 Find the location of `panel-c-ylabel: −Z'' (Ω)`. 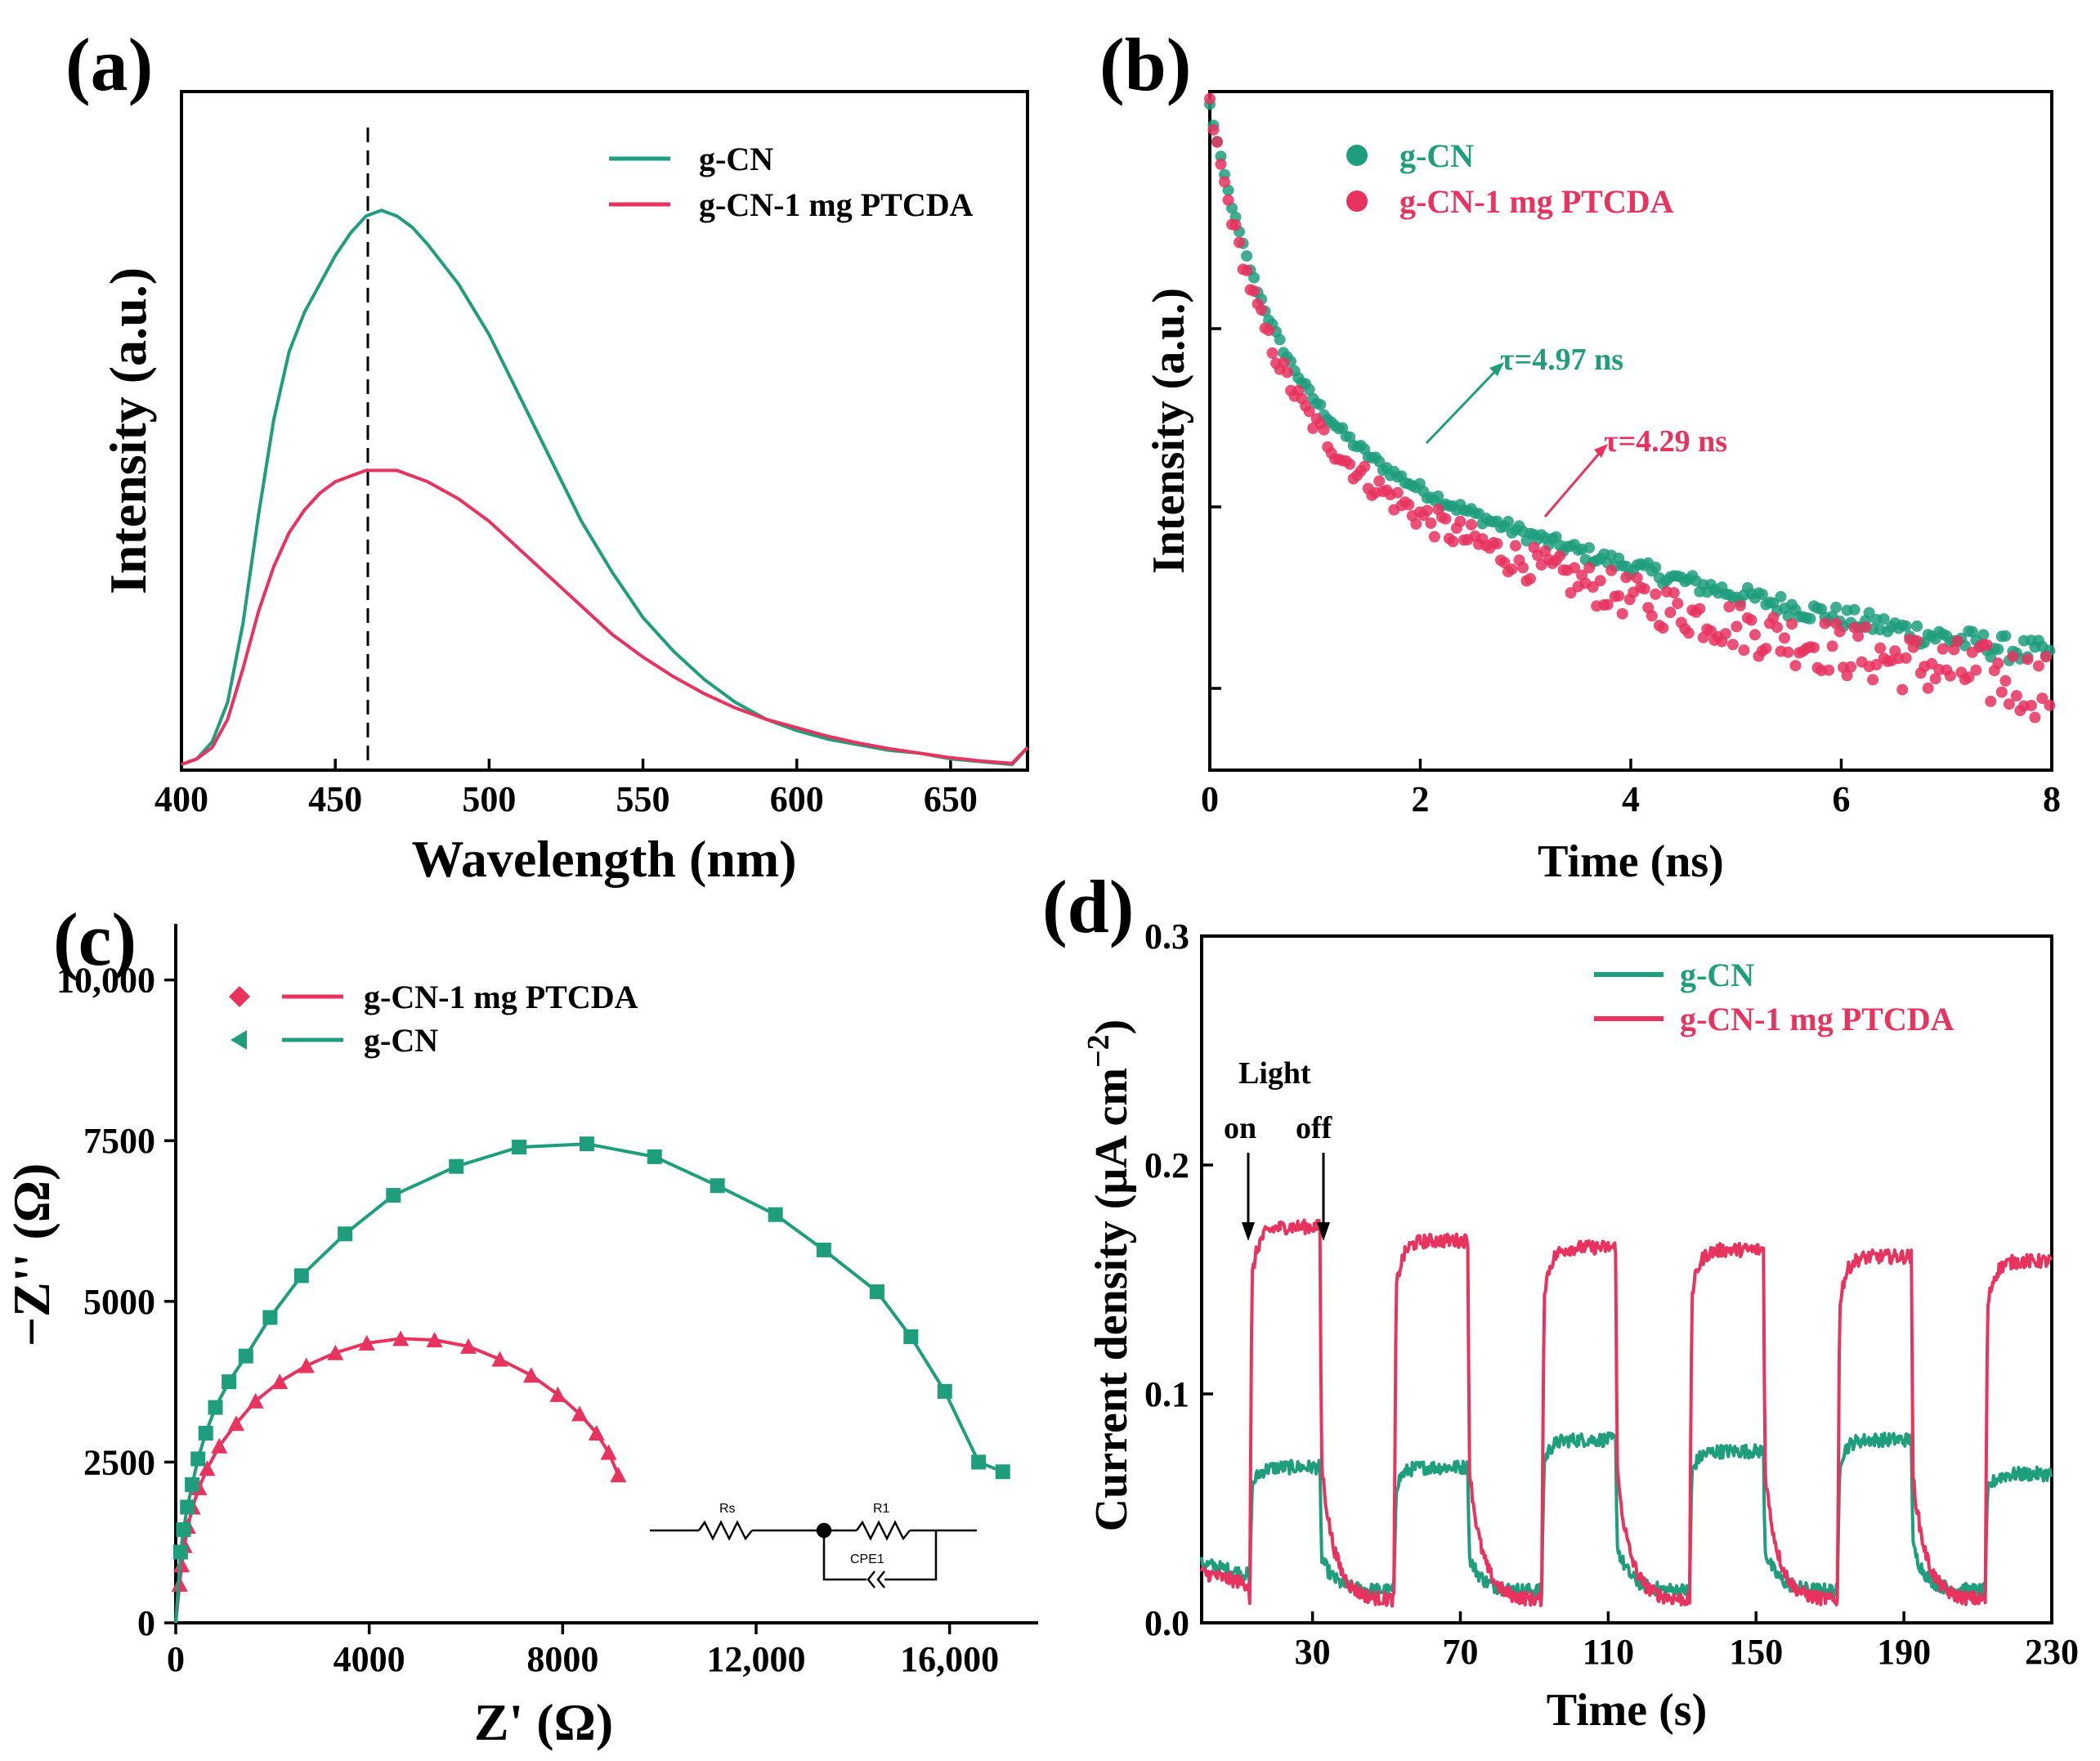

panel-c-ylabel: −Z'' (Ω) is located at coordinates (31, 1255).